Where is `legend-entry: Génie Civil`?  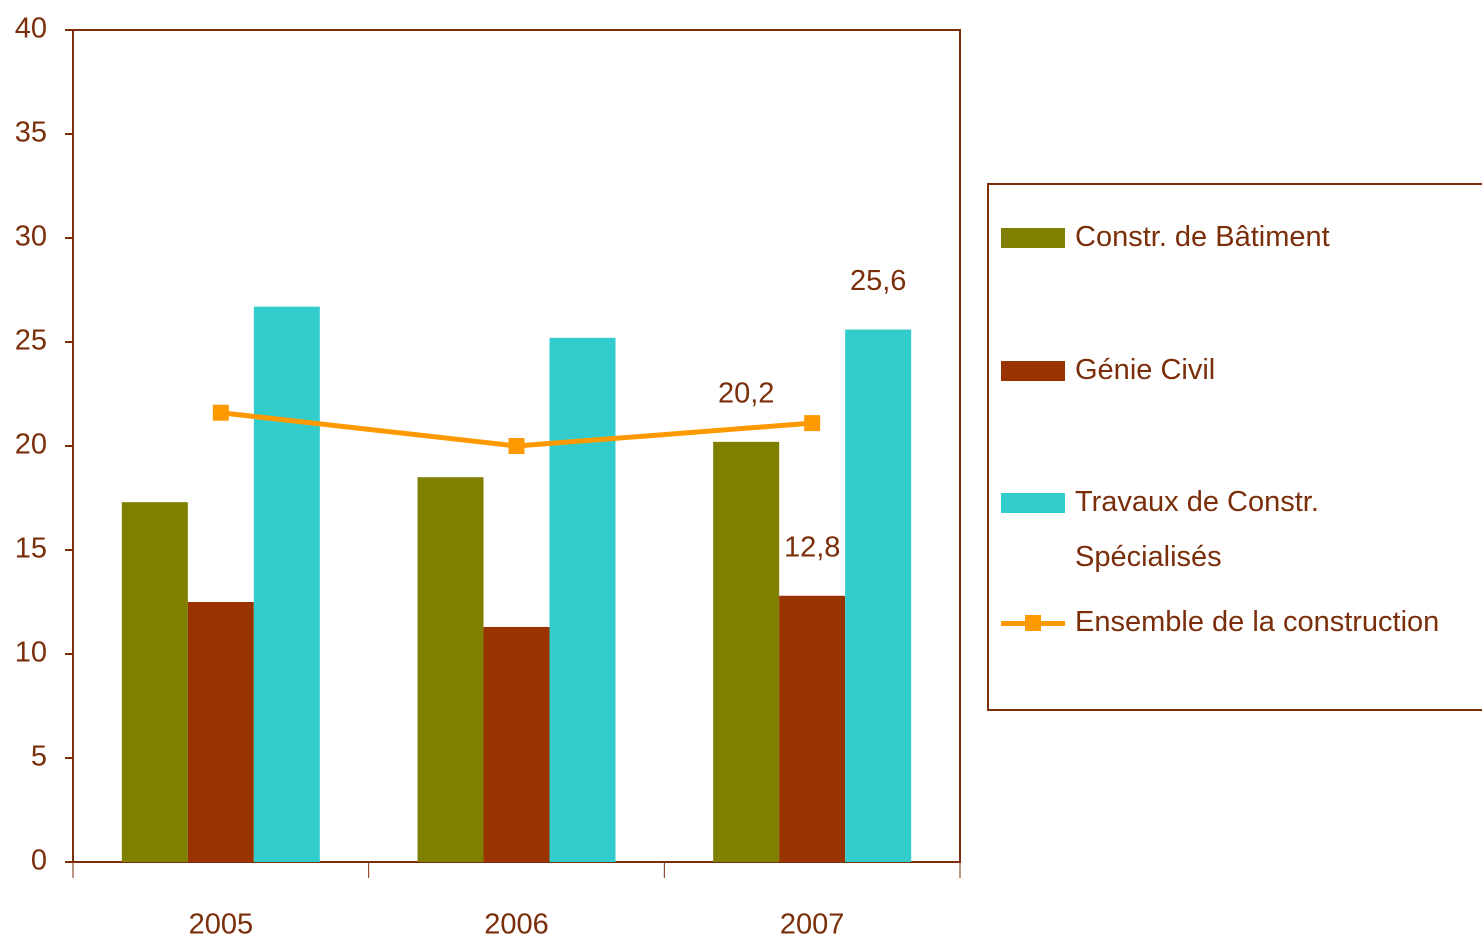
legend-entry: Génie Civil is located at coordinates (1108, 370).